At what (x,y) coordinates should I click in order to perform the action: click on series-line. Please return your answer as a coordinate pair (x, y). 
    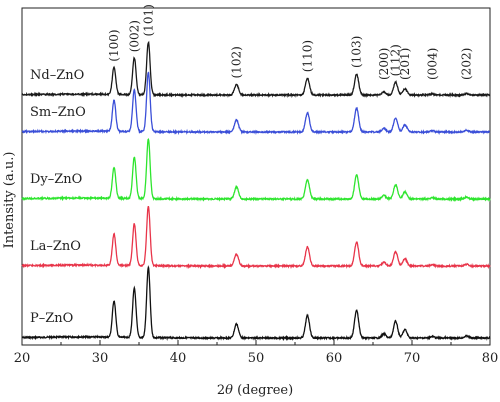
    Looking at the image, I should click on (256, 69).